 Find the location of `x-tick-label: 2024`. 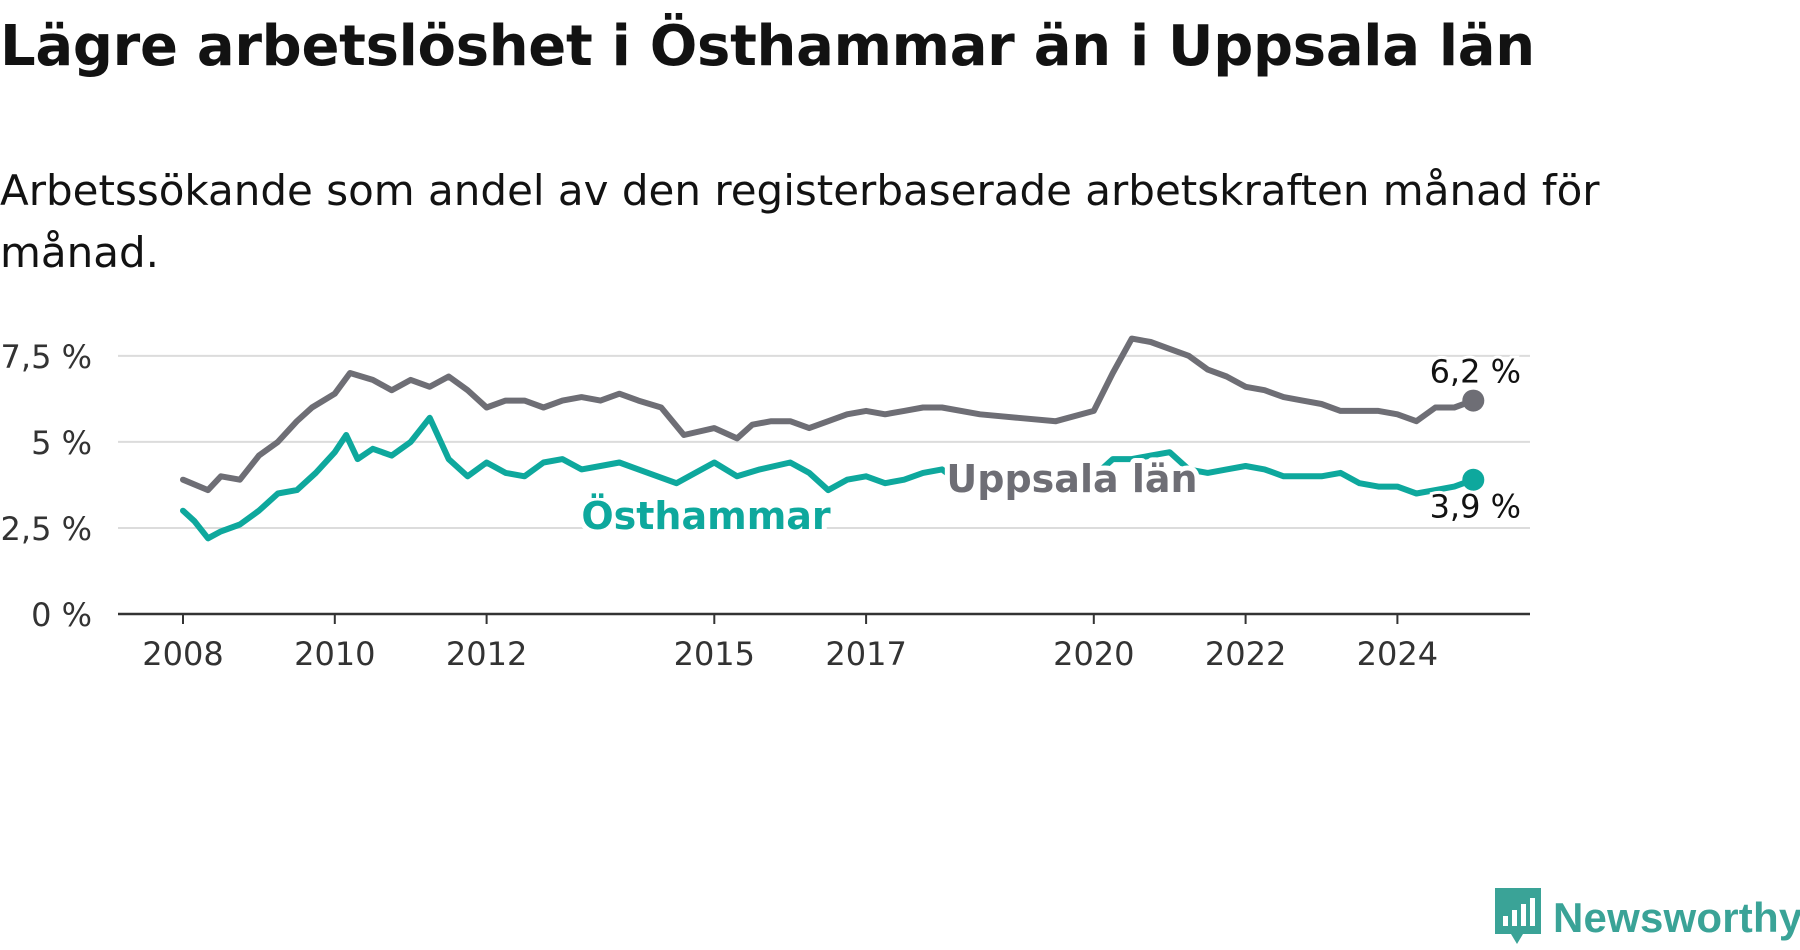

x-tick-label: 2024 is located at coordinates (1397, 654).